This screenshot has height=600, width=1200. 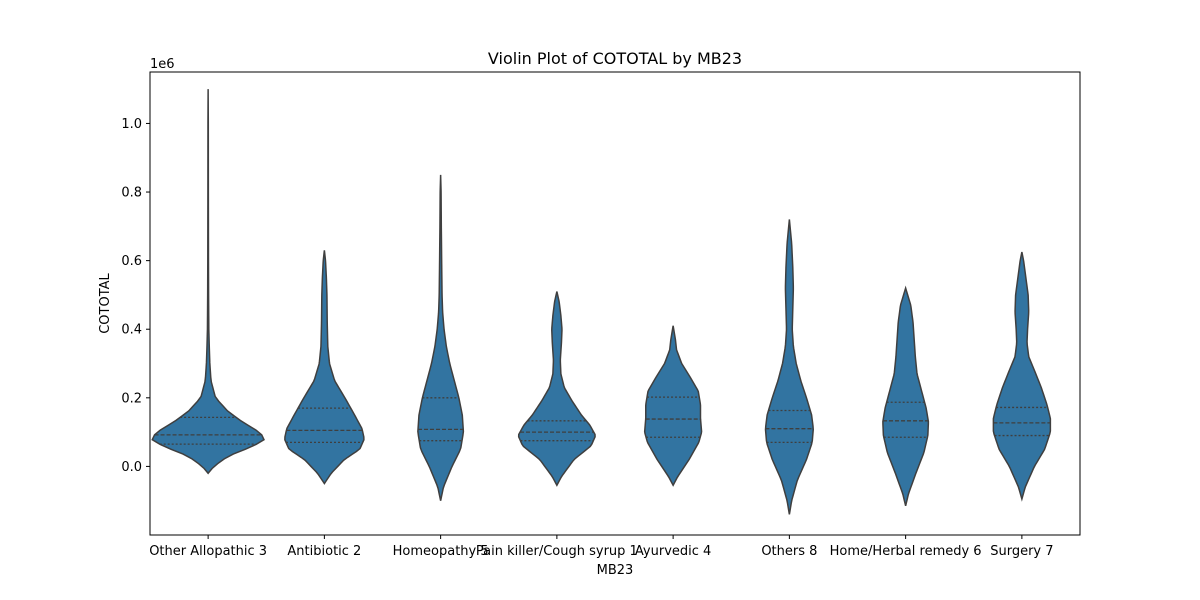 What do you see at coordinates (789, 551) in the screenshot?
I see `x-tick-label: Others 8` at bounding box center [789, 551].